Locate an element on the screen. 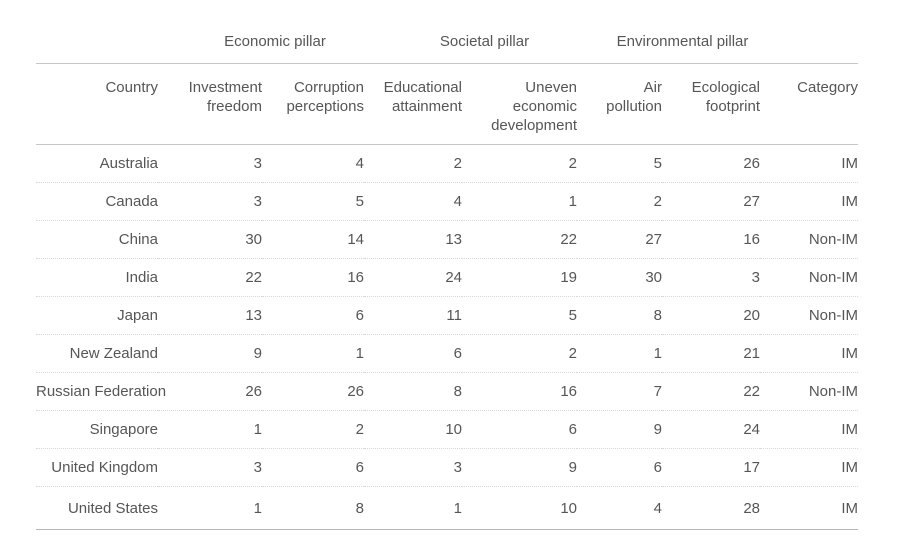 The image size is (905, 559). country-cell: Australia is located at coordinates (97, 163).